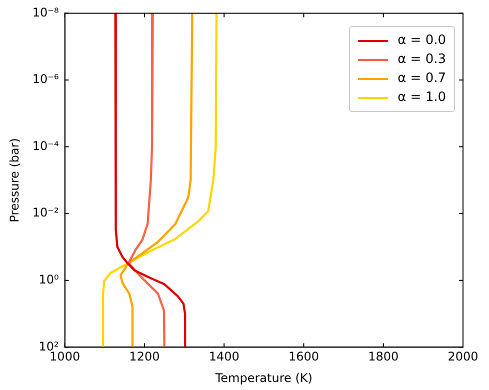 This screenshot has height=390, width=489. What do you see at coordinates (48, 279) in the screenshot?
I see `y-tick-label: 10⁰` at bounding box center [48, 279].